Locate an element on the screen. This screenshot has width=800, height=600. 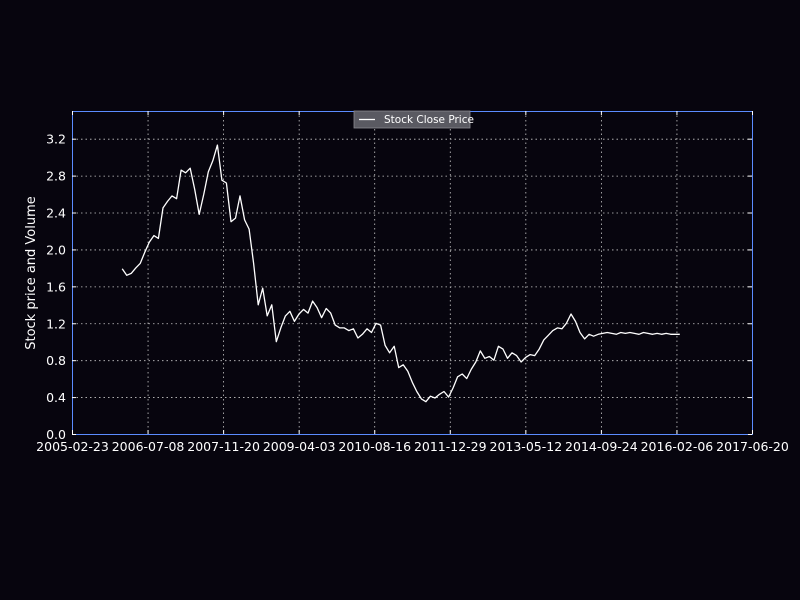
y-tick-label: 0.0 is located at coordinates (56, 434).